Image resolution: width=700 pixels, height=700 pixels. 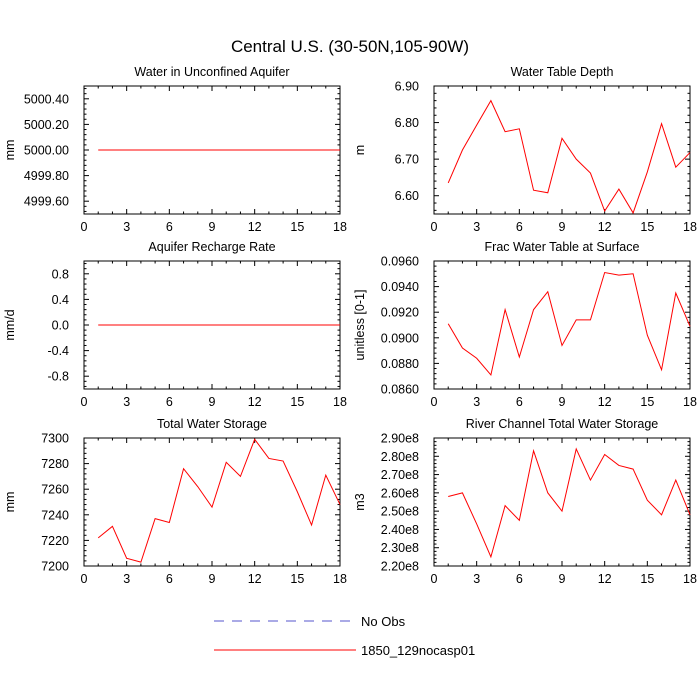 I want to click on y-tick-label: 5000.40, so click(x=46, y=99).